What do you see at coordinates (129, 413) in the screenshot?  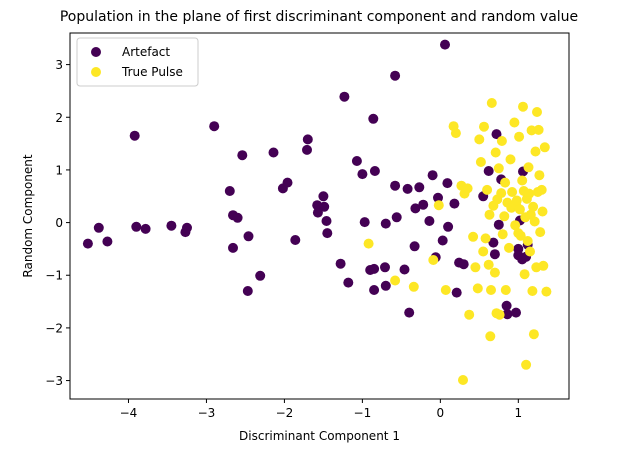 I see `x-tick-label: −4` at bounding box center [129, 413].